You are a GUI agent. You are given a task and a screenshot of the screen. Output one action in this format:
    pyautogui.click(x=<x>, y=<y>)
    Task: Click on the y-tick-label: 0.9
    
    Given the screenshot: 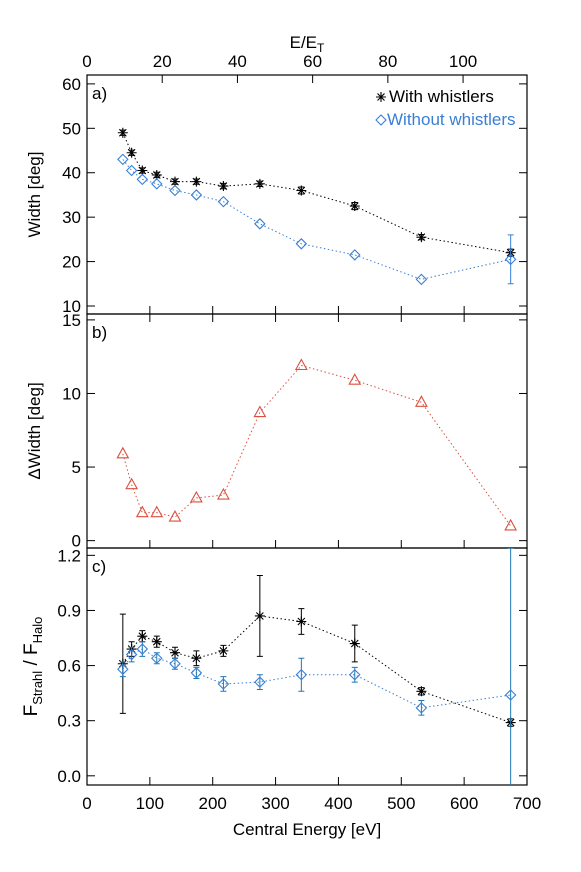 What is the action you would take?
    pyautogui.click(x=69, y=610)
    